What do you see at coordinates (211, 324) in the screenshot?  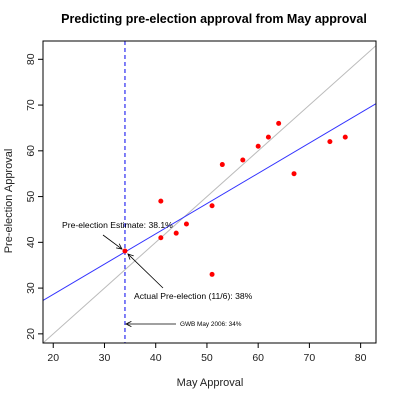 I see `gwb-annotation: GWB May 2006: 34%` at bounding box center [211, 324].